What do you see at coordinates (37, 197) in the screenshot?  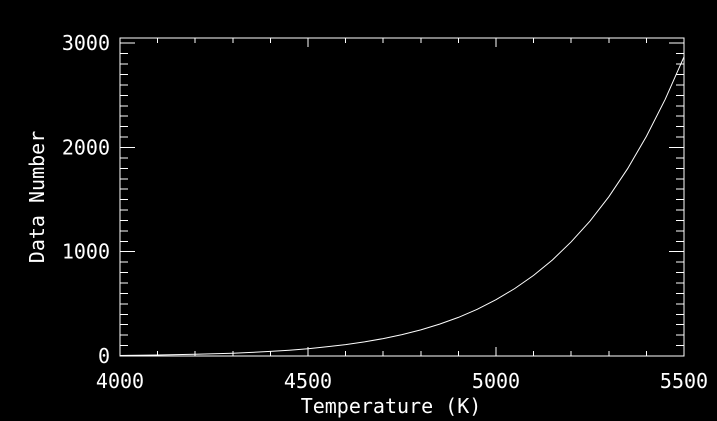 I see `y-axis-label: Data Number` at bounding box center [37, 197].